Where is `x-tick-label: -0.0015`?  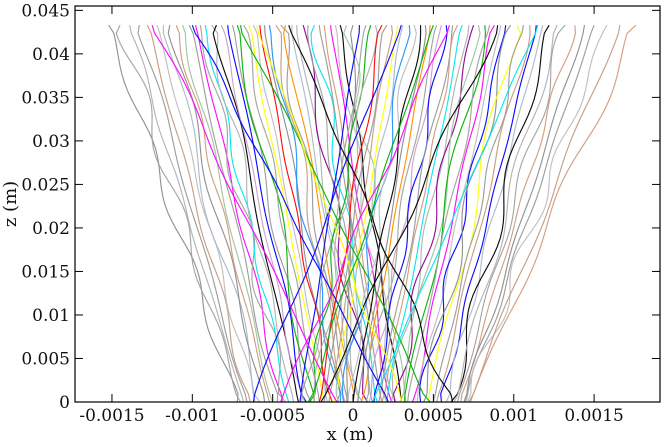
x-tick-label: -0.0015 is located at coordinates (111, 416).